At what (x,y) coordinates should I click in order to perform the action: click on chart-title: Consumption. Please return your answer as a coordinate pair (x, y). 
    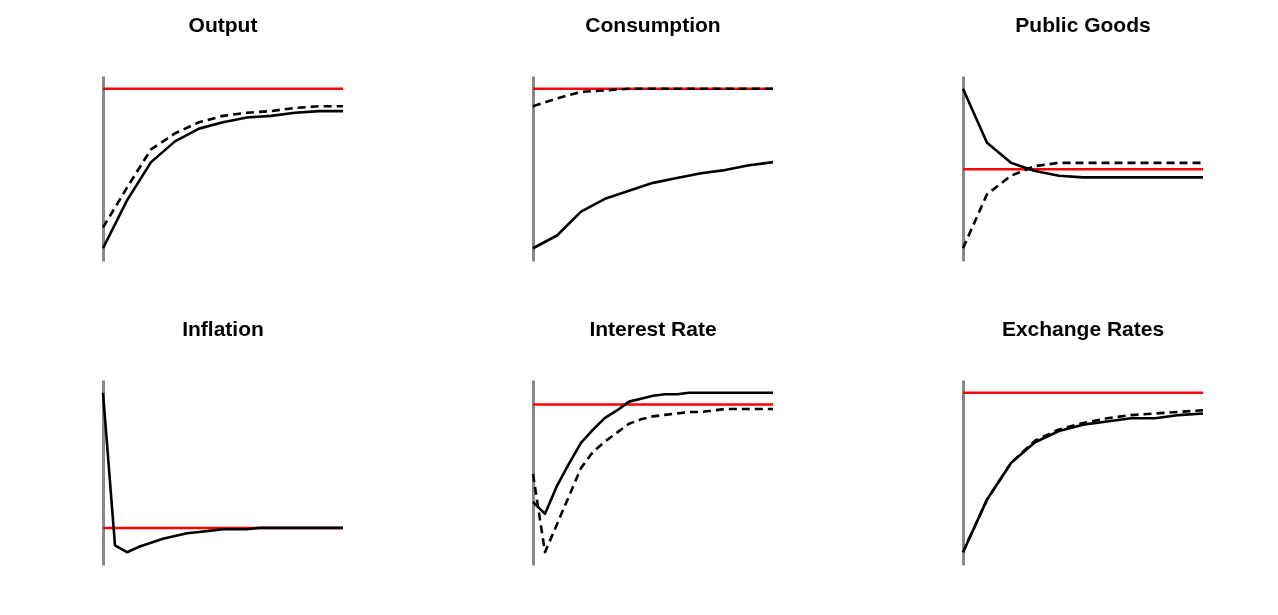
    Looking at the image, I should click on (653, 24).